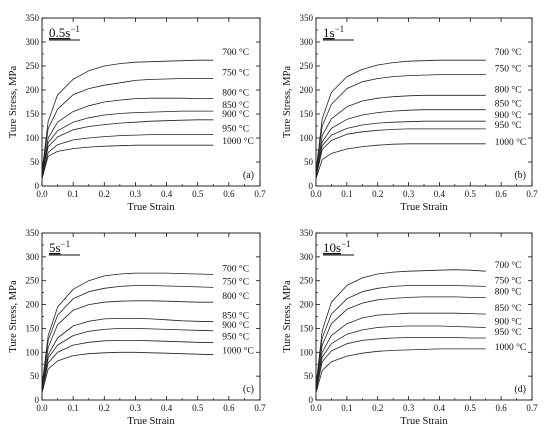 The width and height of the screenshot is (550, 434). I want to click on strain-rate-label: 5s−1, so click(59, 247).